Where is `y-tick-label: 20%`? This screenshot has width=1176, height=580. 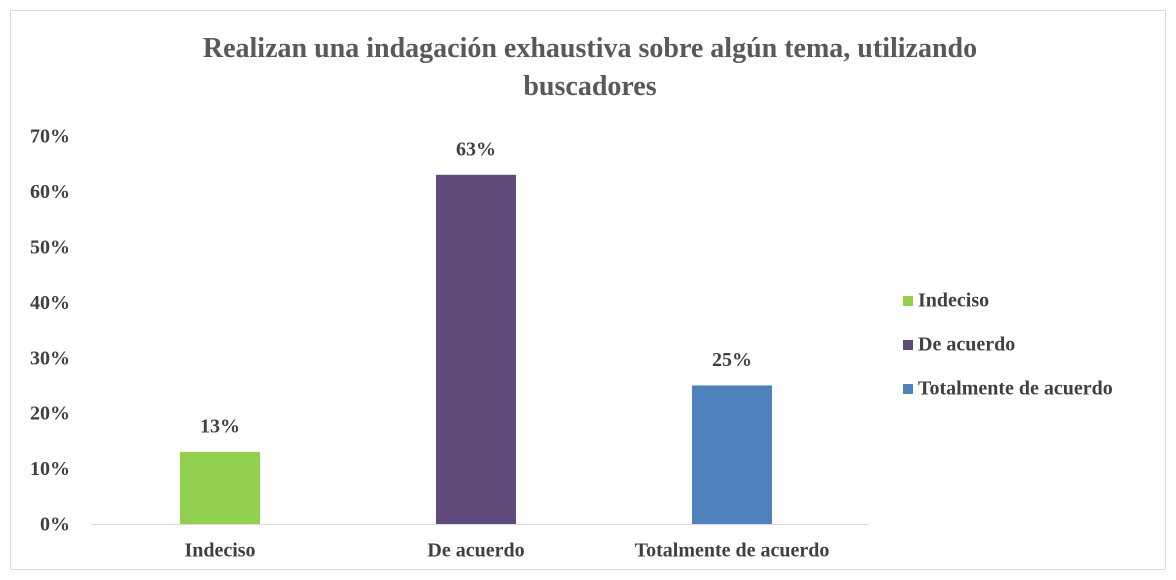 y-tick-label: 20% is located at coordinates (50, 414).